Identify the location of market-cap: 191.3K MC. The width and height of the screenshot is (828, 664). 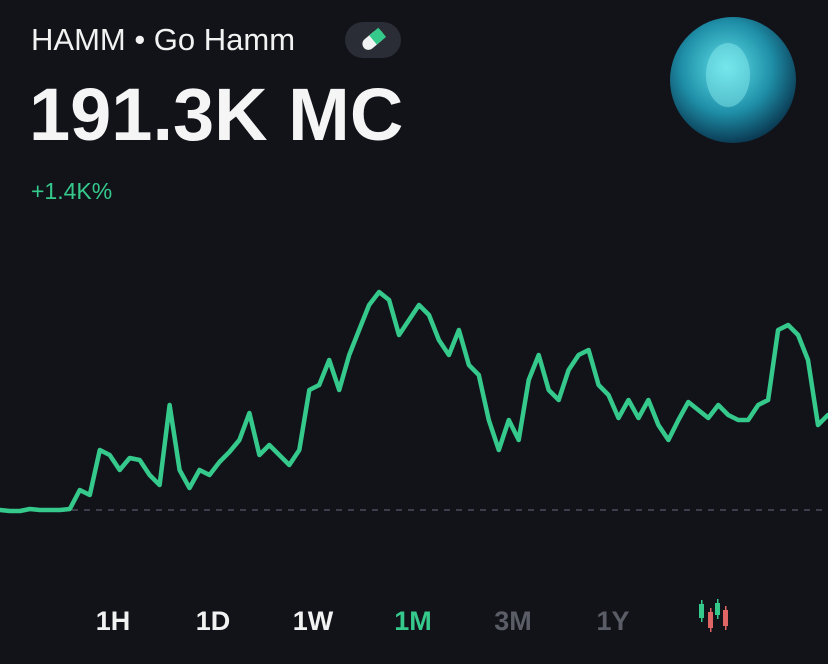
(216, 114).